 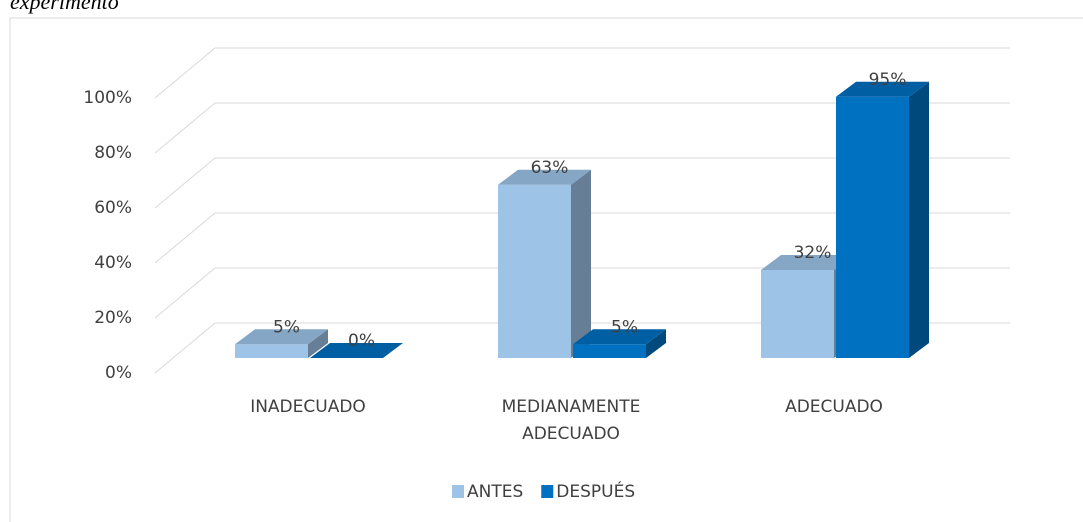 I want to click on y-tick-label: 20%, so click(x=113, y=318).